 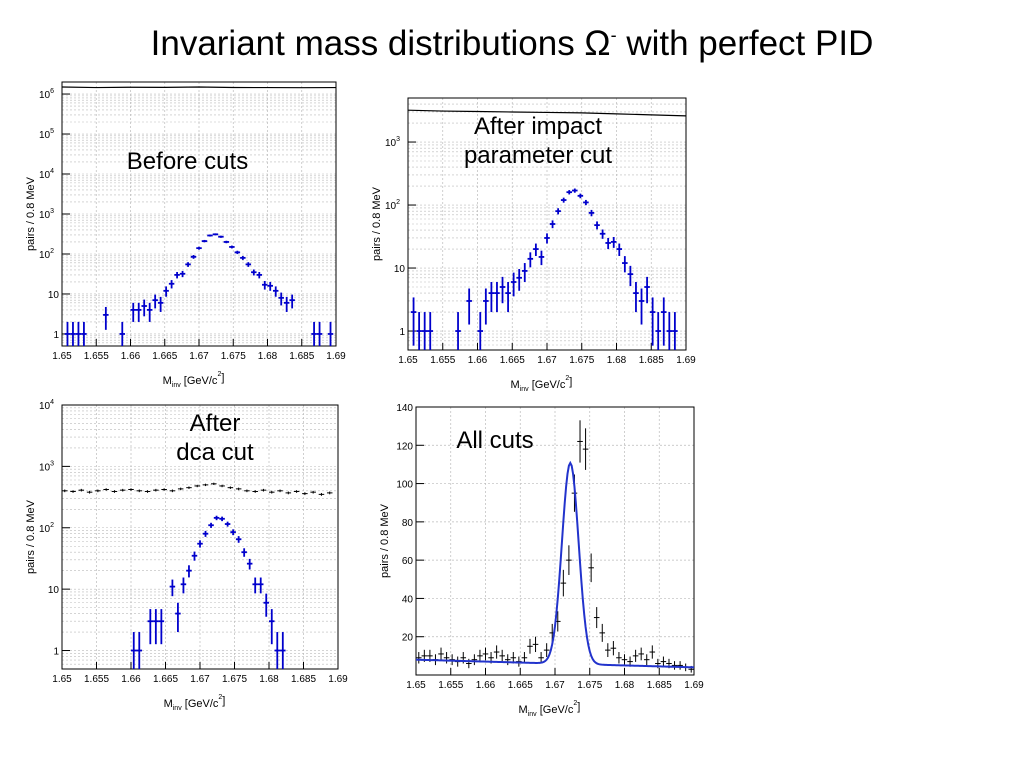 What do you see at coordinates (589, 685) in the screenshot?
I see `x-tick-label: 1.675` at bounding box center [589, 685].